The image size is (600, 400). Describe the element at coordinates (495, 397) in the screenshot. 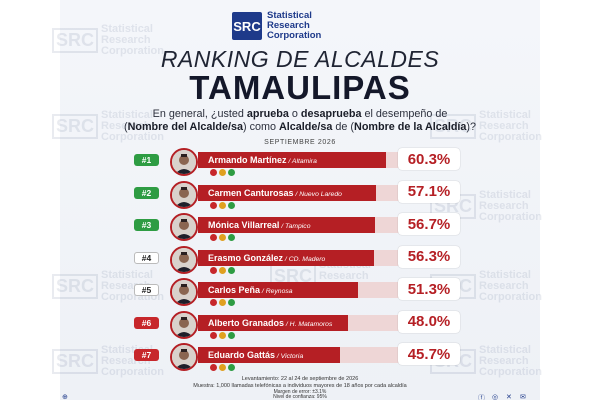

I see `instagram-icon: ◎` at that location.